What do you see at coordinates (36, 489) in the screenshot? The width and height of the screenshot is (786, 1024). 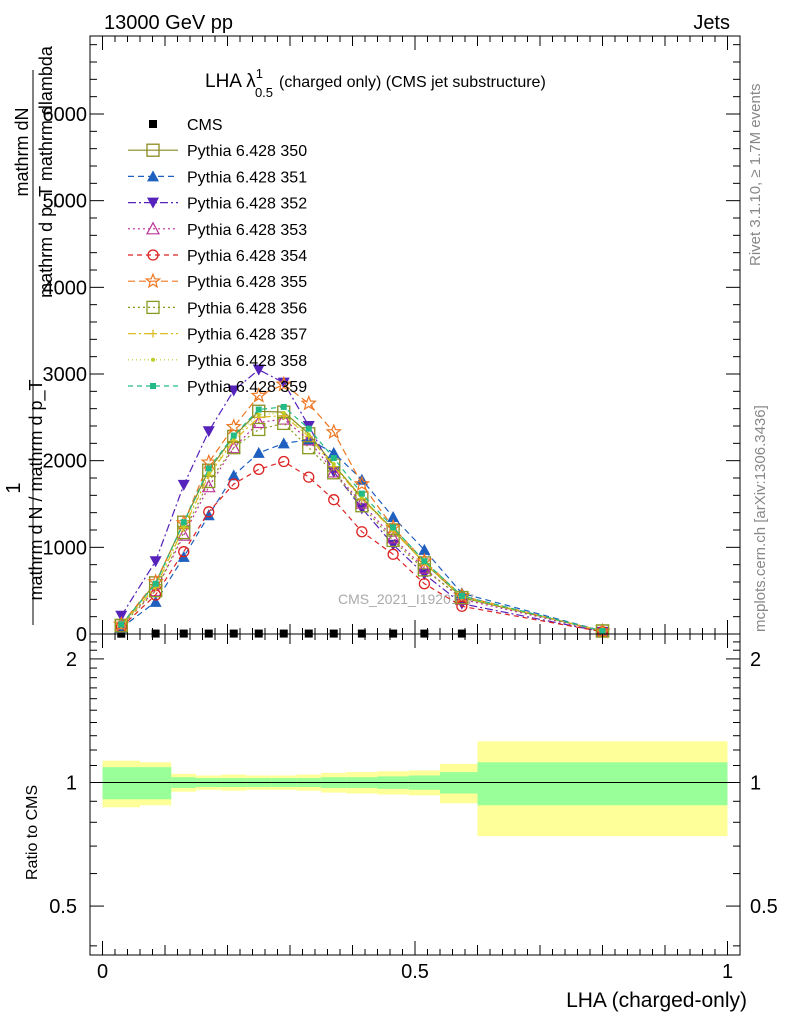 I see `y-label-denominator: mathrm d N / mathrm d p_T` at bounding box center [36, 489].